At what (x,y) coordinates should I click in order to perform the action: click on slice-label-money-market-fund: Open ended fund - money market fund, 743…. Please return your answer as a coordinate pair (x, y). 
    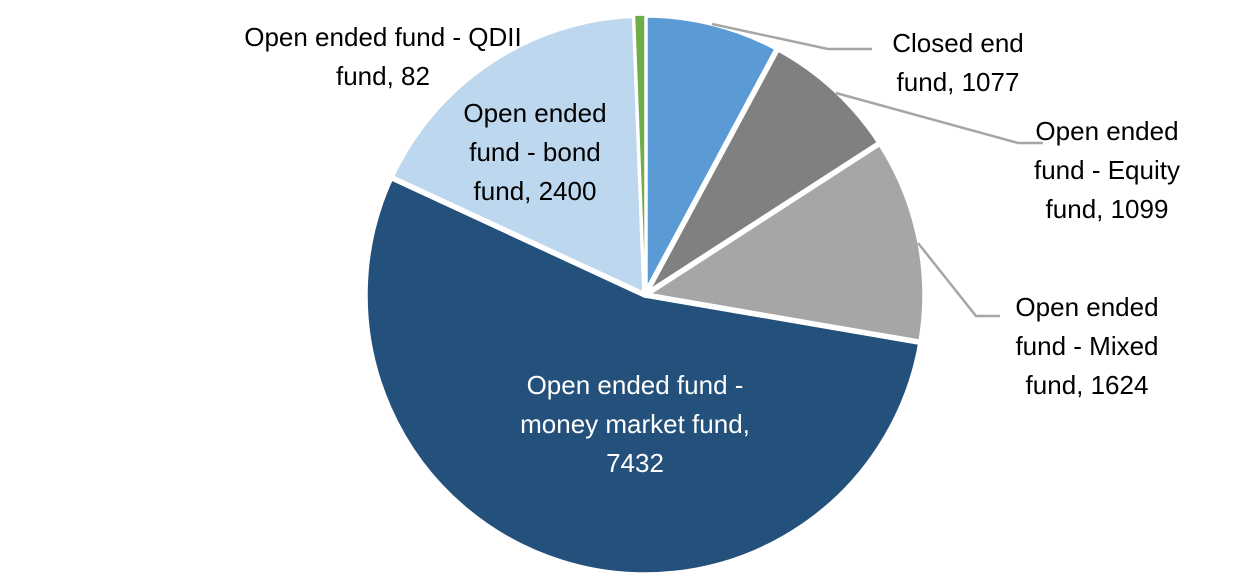
    Looking at the image, I should click on (635, 424).